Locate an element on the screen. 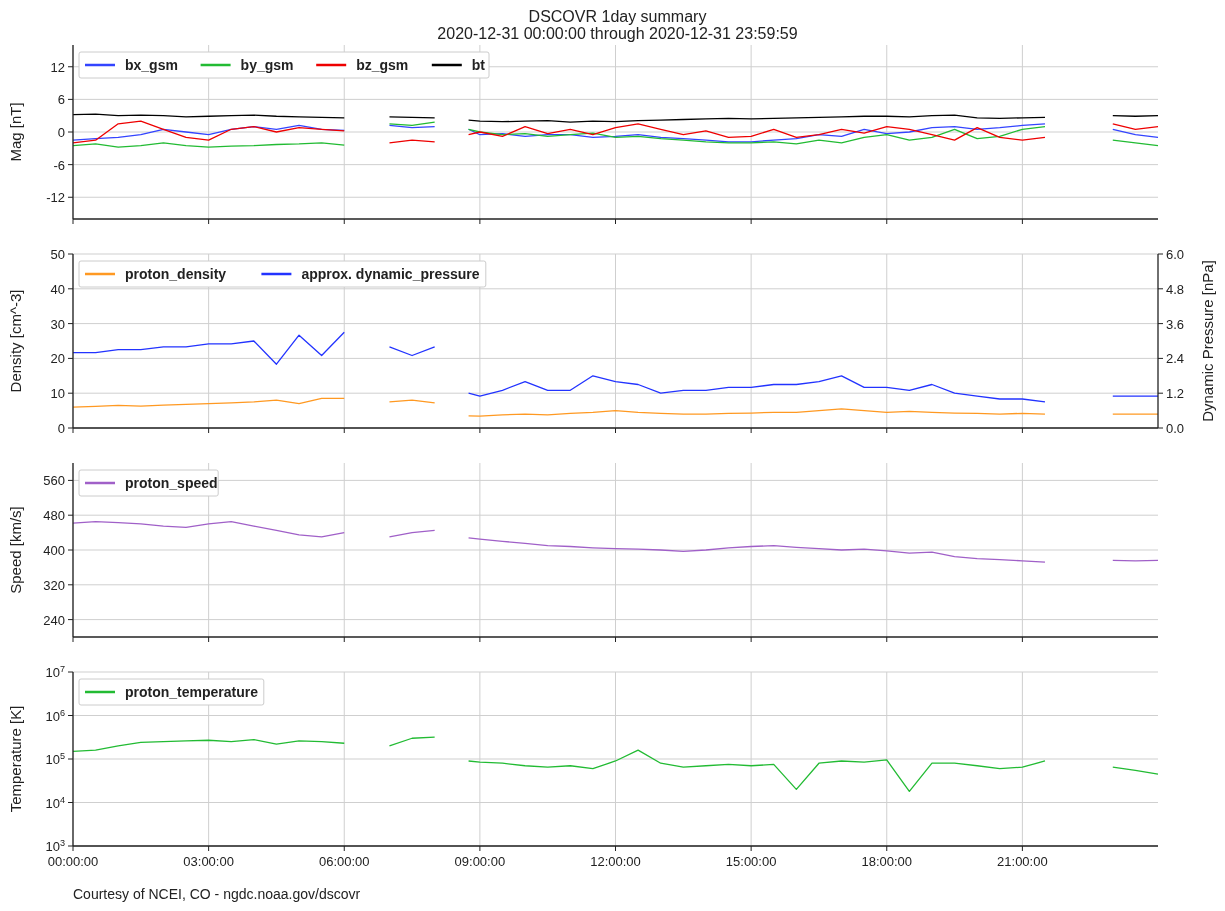 Image resolution: width=1225 pixels, height=911 pixels. x-tick-label: 00:00:00 is located at coordinates (73, 861).